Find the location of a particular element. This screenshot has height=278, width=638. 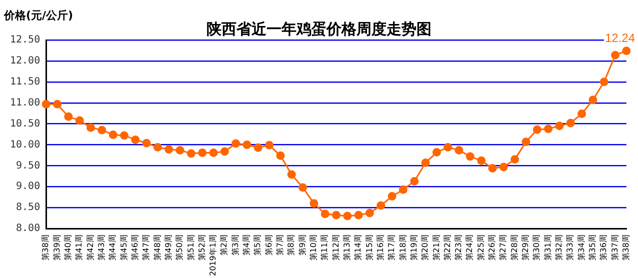

y-tick-label: 11.00 is located at coordinates (25, 102).